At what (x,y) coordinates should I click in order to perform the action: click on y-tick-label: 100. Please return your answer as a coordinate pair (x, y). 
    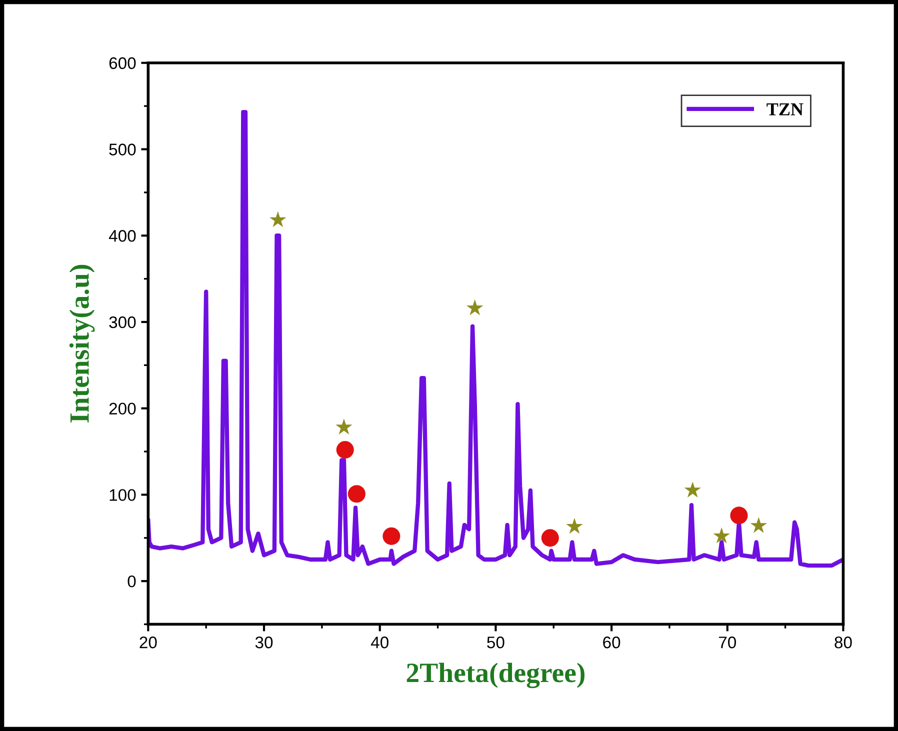
    Looking at the image, I should click on (123, 495).